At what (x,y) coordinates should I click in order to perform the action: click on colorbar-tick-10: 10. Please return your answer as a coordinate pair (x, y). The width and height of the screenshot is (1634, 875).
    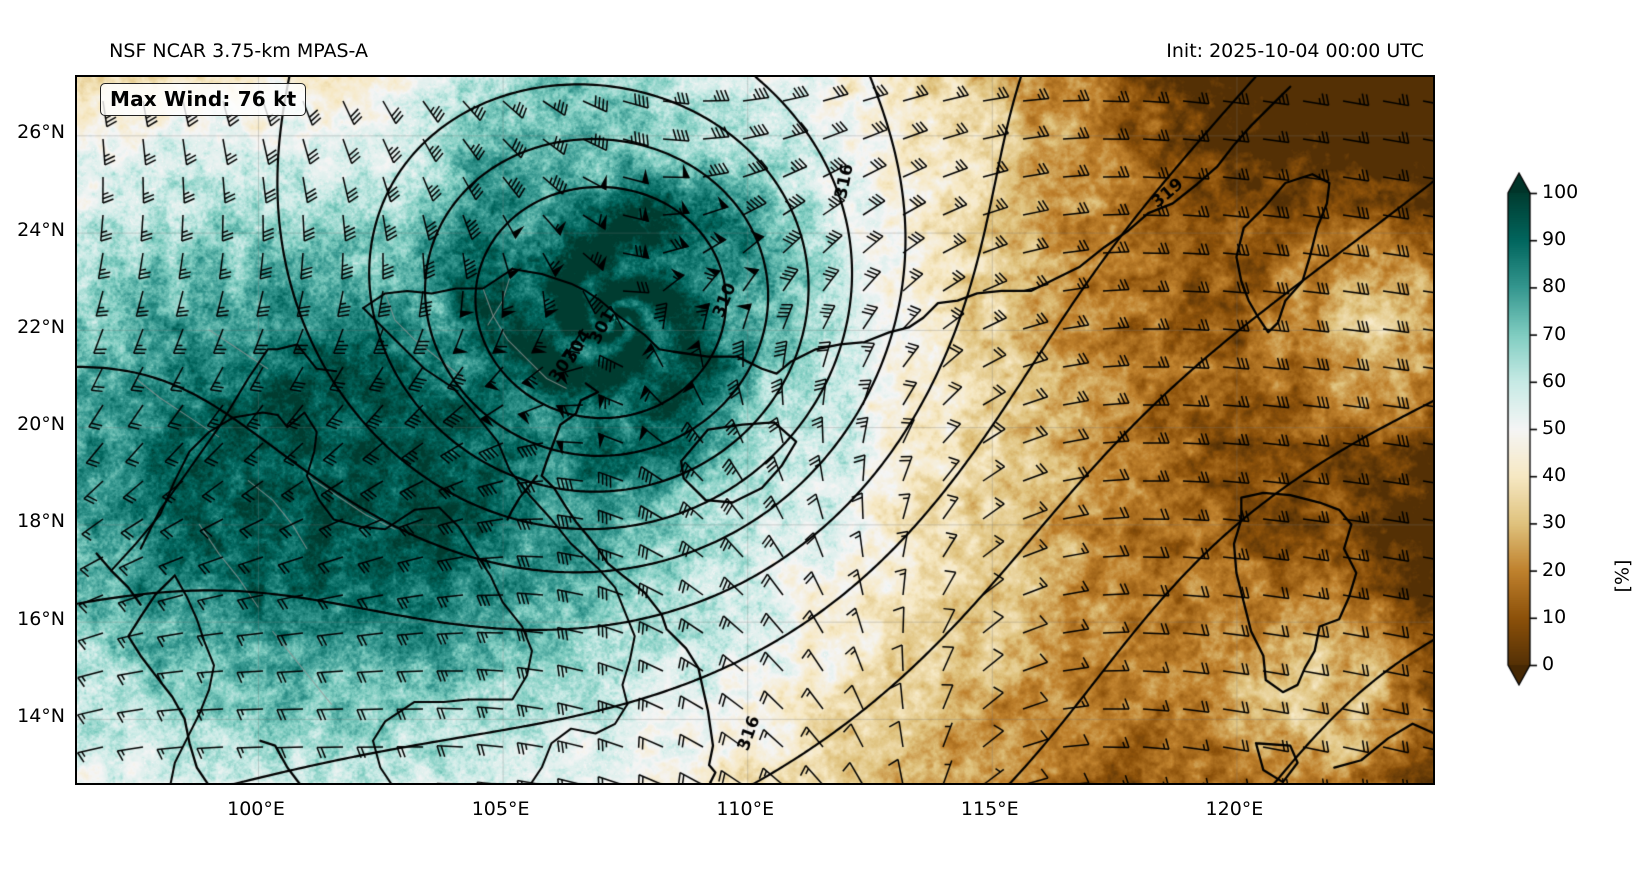
    Looking at the image, I should click on (1554, 616).